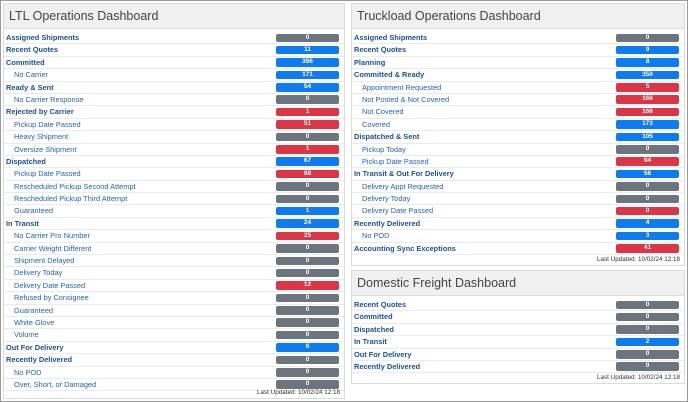 This screenshot has height=402, width=688. I want to click on row-label: No Carrier Response, so click(49, 99).